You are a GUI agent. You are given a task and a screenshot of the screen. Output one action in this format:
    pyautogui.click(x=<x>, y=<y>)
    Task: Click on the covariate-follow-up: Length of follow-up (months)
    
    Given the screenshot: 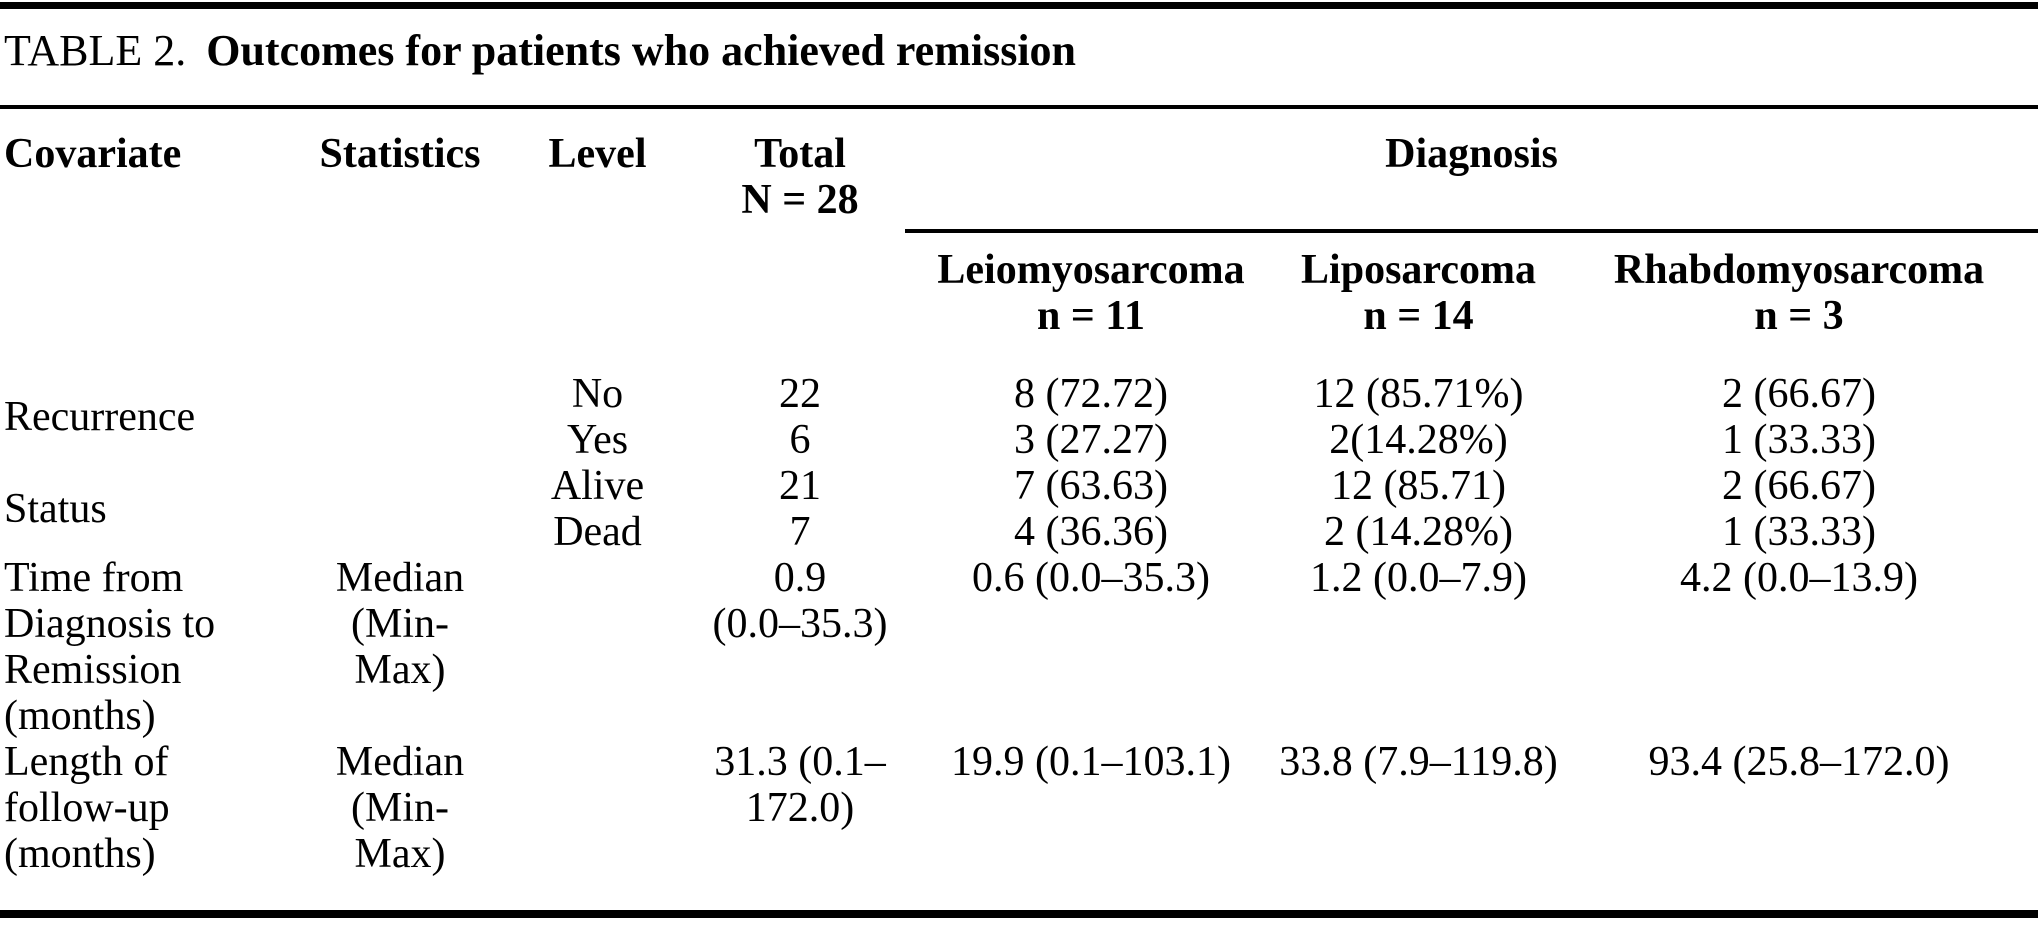 What is the action you would take?
    pyautogui.click(x=87, y=808)
    